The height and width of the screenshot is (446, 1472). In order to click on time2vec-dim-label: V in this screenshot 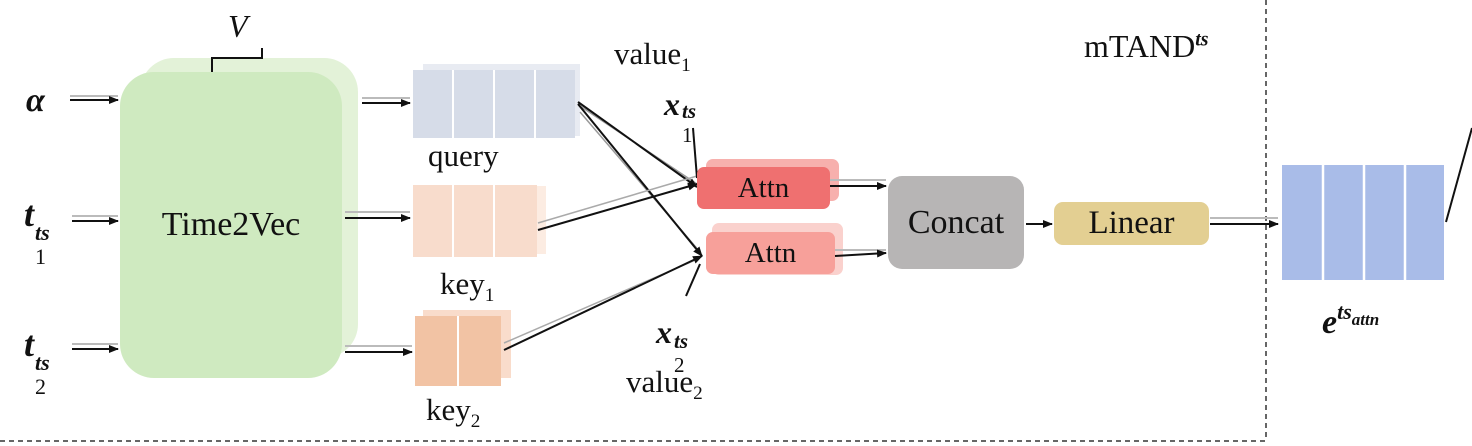, I will do `click(238, 26)`.